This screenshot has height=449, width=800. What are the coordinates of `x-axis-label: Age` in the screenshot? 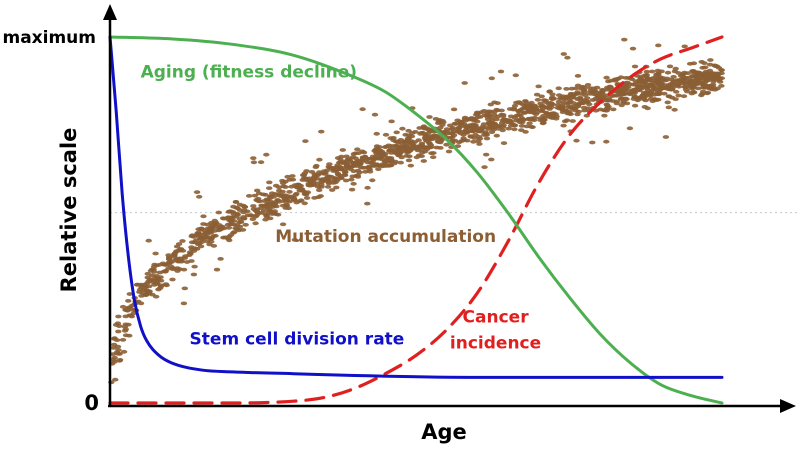 It's located at (444, 432).